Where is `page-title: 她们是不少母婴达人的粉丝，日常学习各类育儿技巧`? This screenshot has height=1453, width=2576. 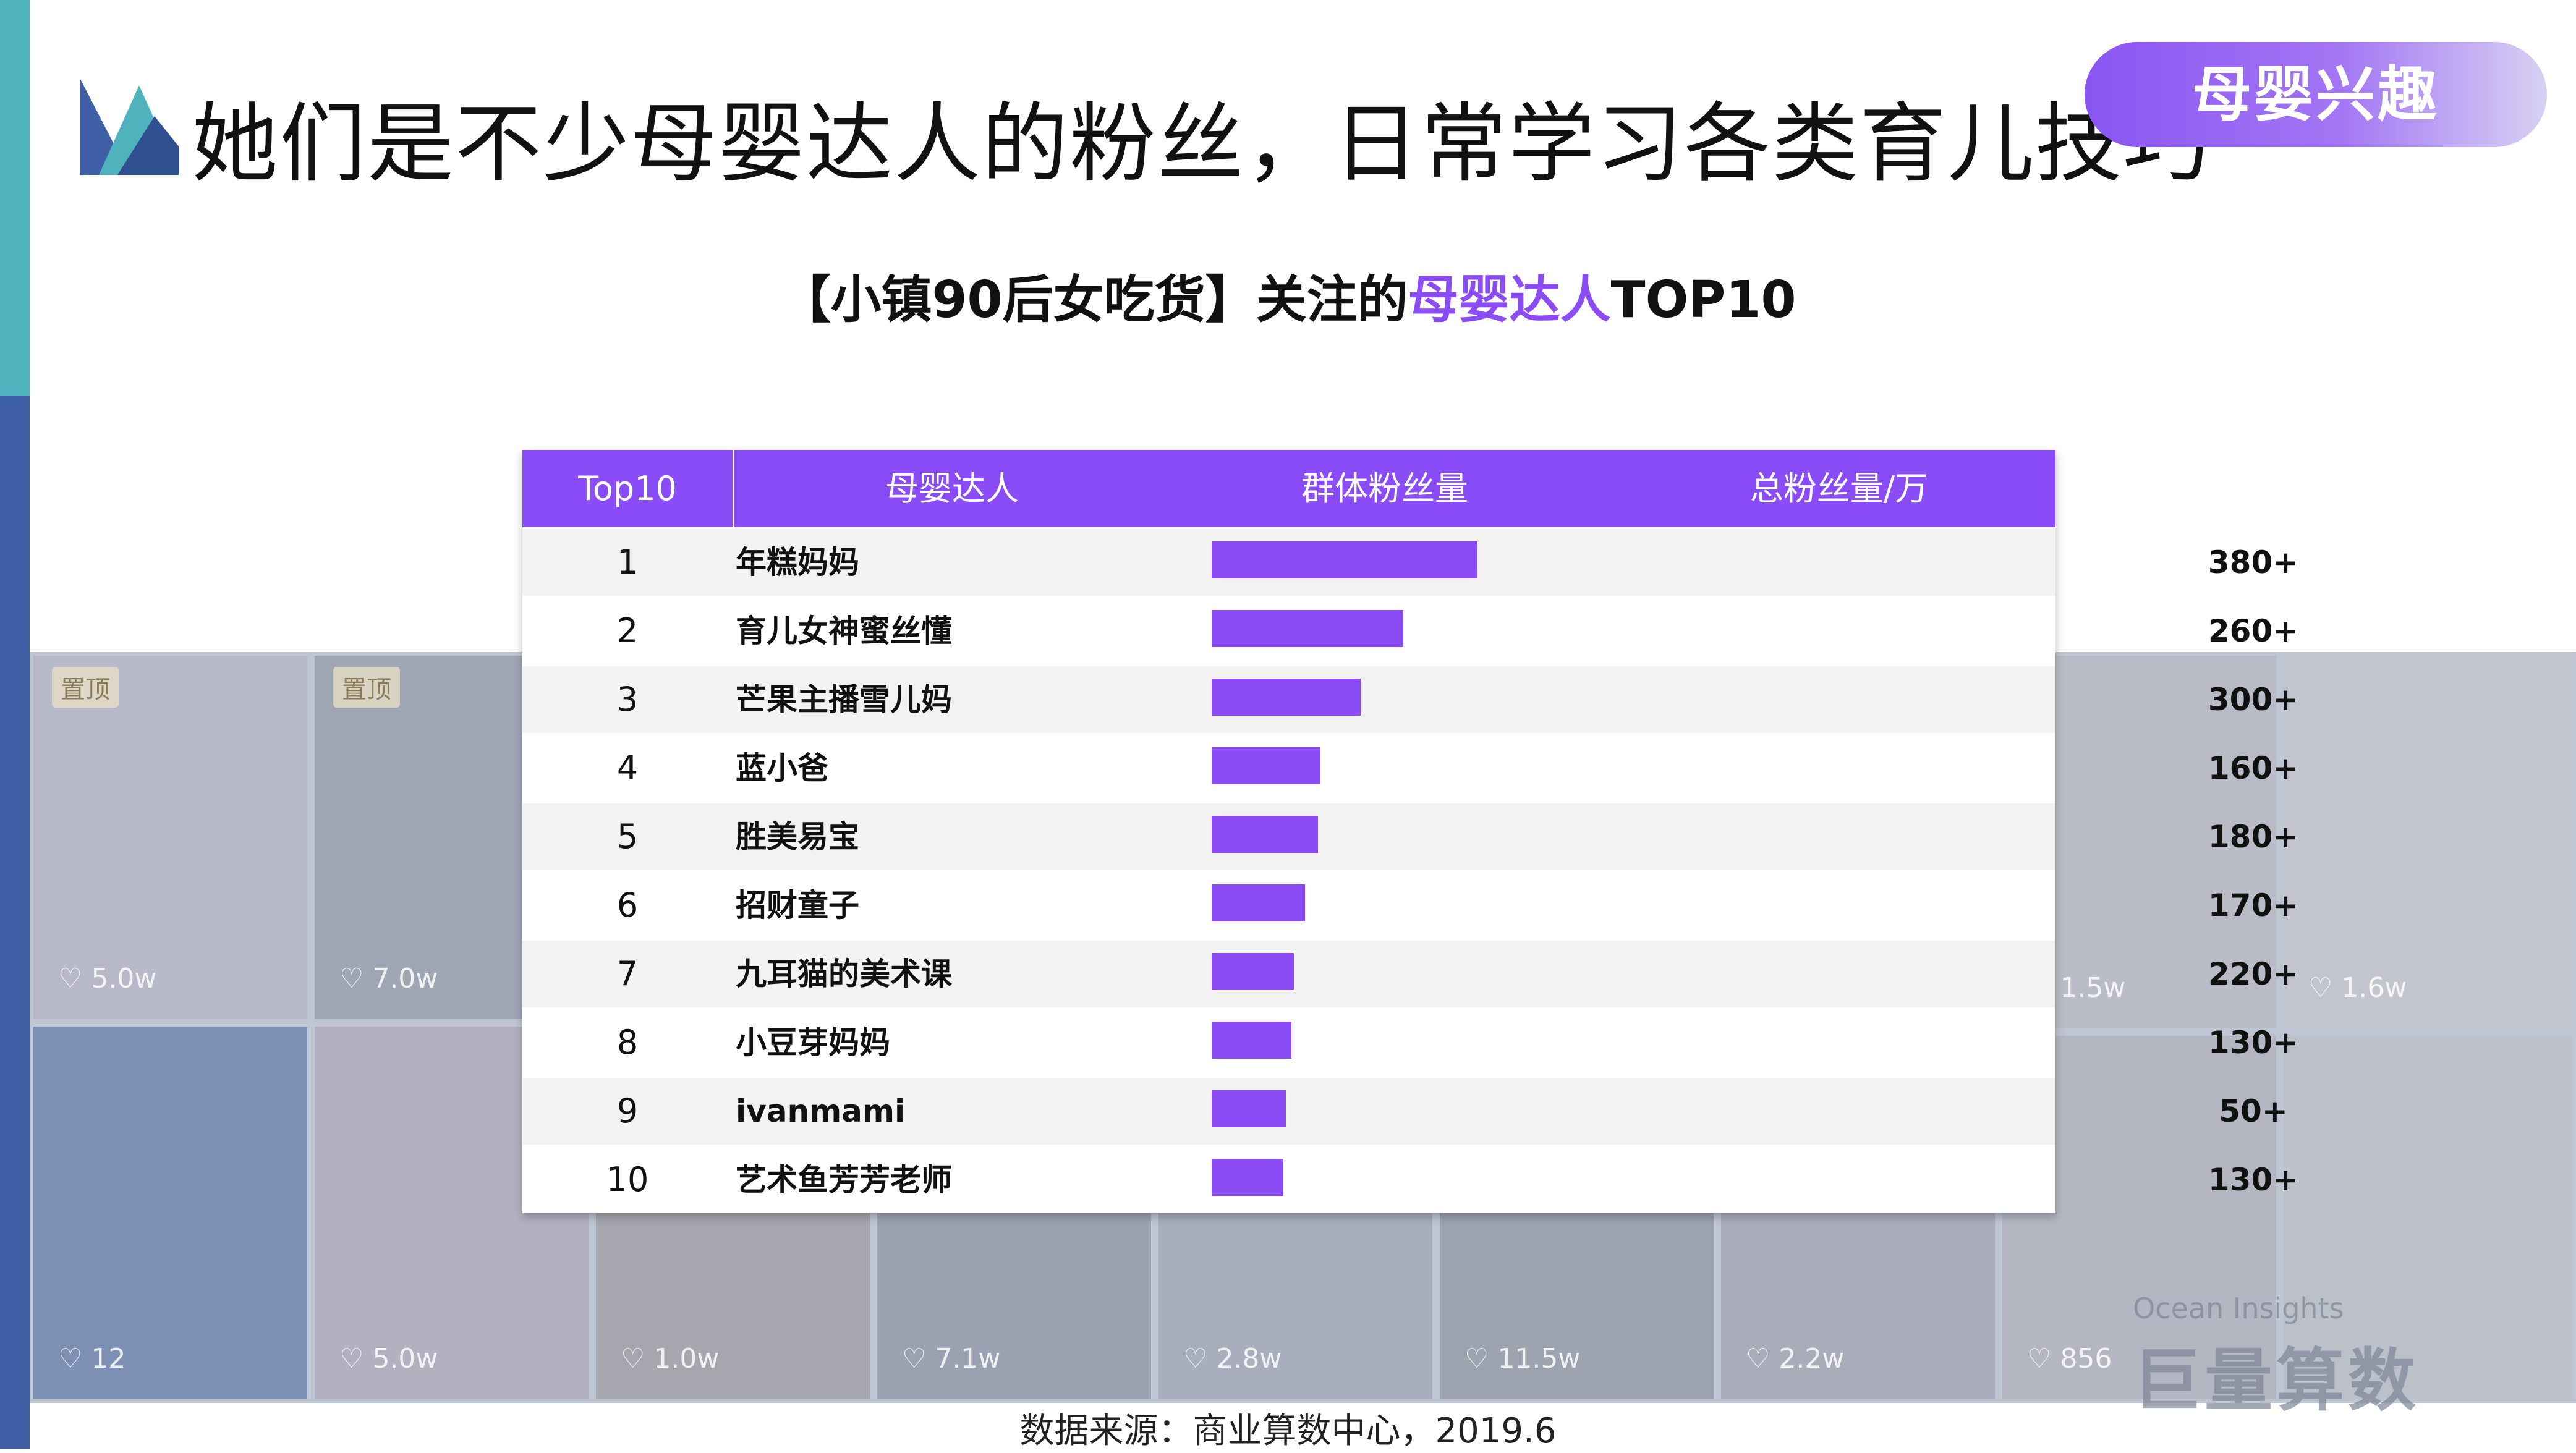 page-title: 她们是不少母婴达人的粉丝，日常学习各类育儿技巧 is located at coordinates (1201, 144).